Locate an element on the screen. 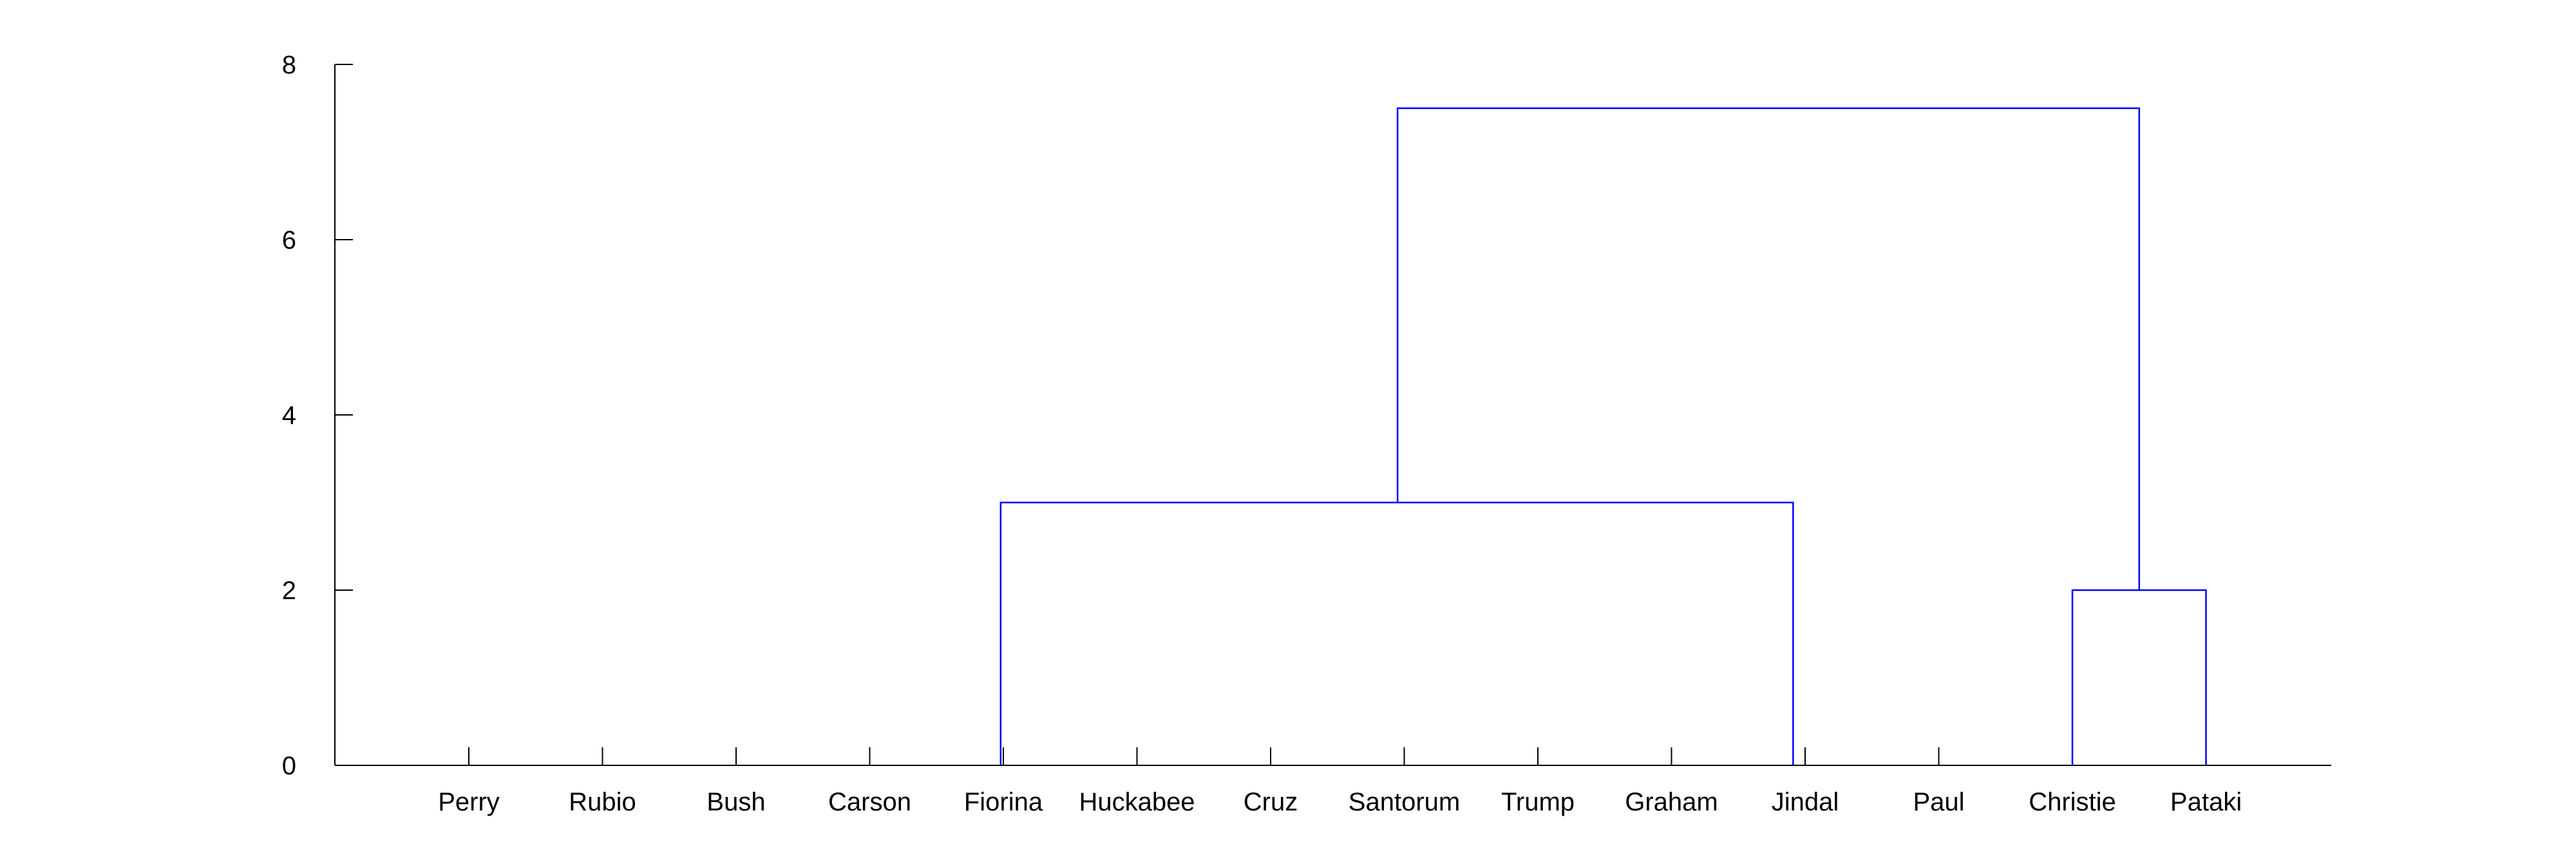 The height and width of the screenshot is (862, 2576). y-tick-label: 4 is located at coordinates (289, 416).